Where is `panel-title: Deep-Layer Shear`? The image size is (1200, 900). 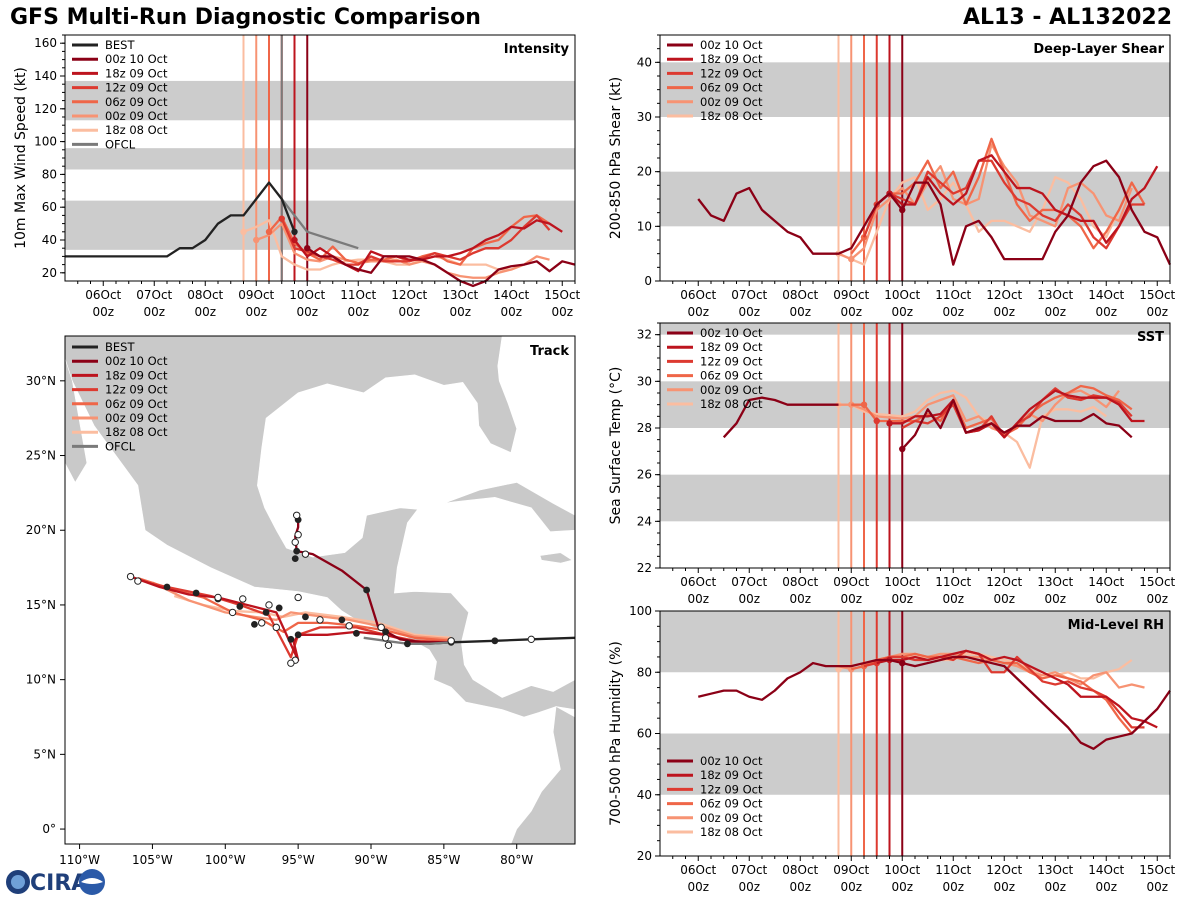 panel-title: Deep-Layer Shear is located at coordinates (1098, 49).